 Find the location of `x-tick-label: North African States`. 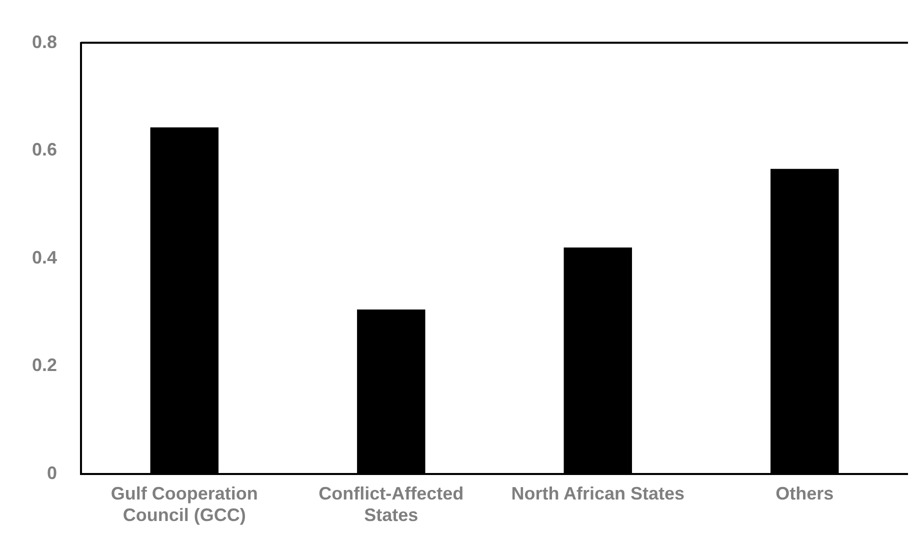

x-tick-label: North African States is located at coordinates (598, 494).